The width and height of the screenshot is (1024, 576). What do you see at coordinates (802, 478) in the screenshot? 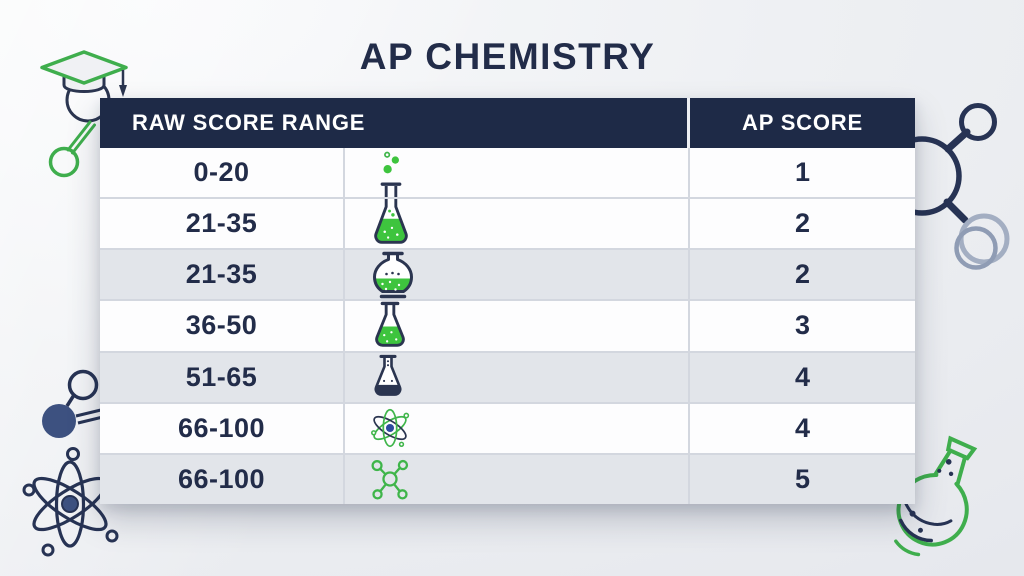
I see `ap-score-cell: 5` at bounding box center [802, 478].